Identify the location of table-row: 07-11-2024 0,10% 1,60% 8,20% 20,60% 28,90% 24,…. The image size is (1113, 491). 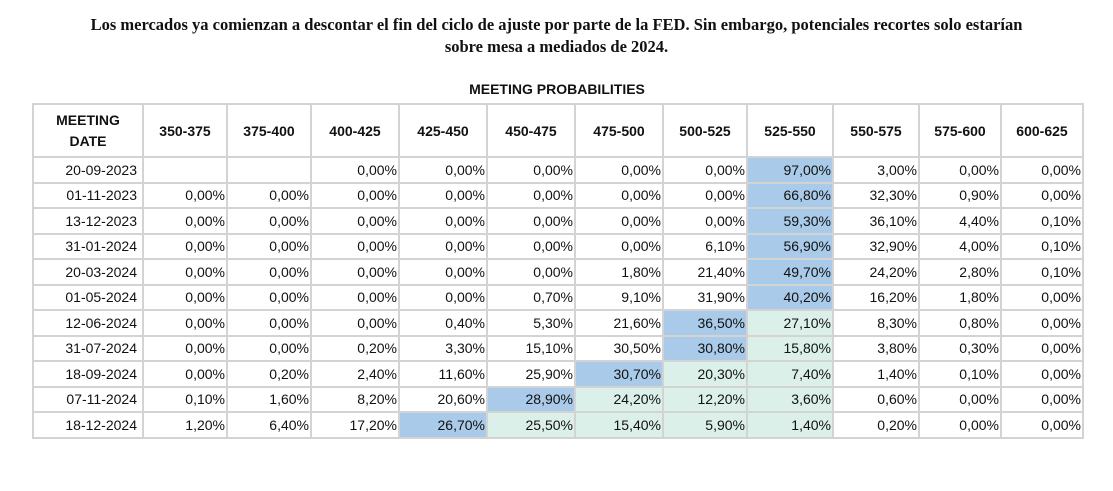
(558, 399).